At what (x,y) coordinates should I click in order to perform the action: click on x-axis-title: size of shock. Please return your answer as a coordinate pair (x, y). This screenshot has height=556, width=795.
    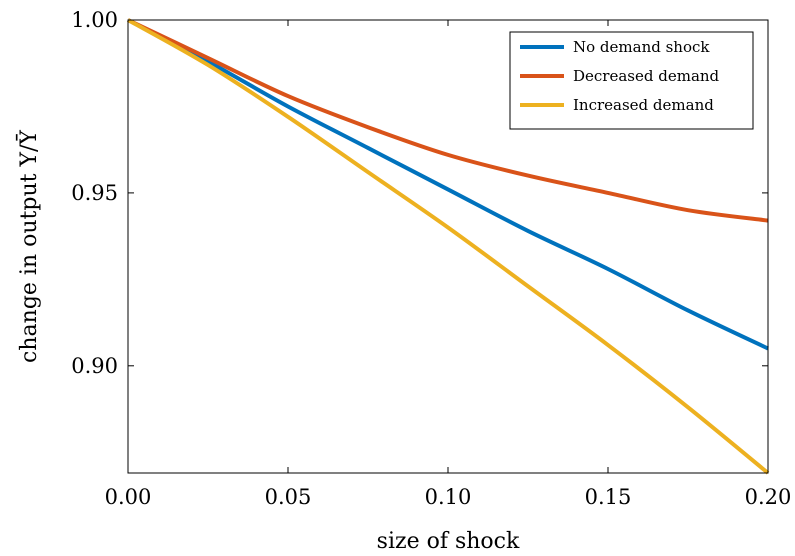
    Looking at the image, I should click on (448, 540).